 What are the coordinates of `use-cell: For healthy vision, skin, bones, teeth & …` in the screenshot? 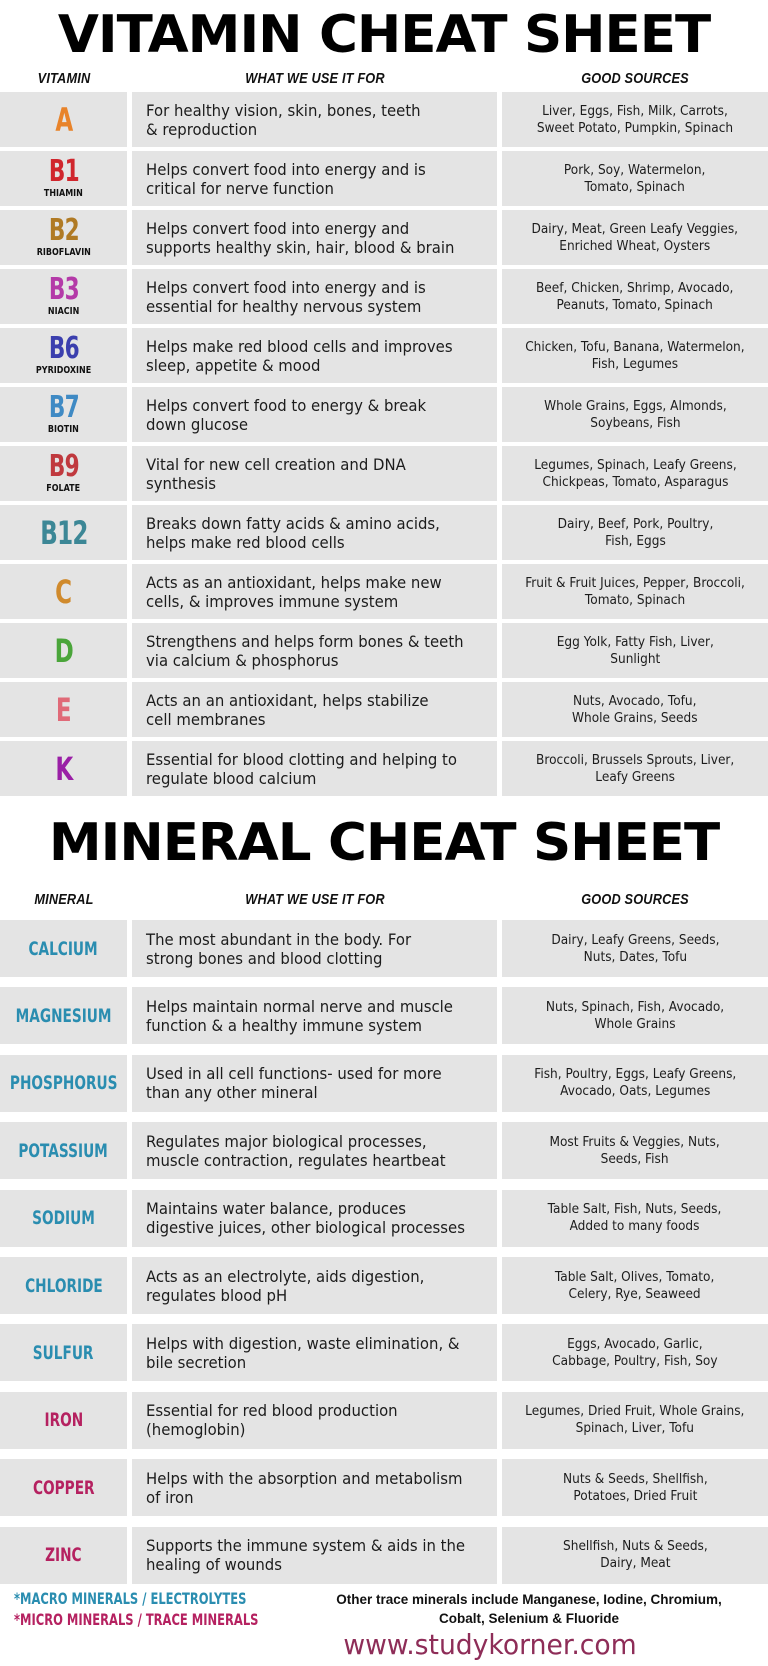 It's located at (314, 119).